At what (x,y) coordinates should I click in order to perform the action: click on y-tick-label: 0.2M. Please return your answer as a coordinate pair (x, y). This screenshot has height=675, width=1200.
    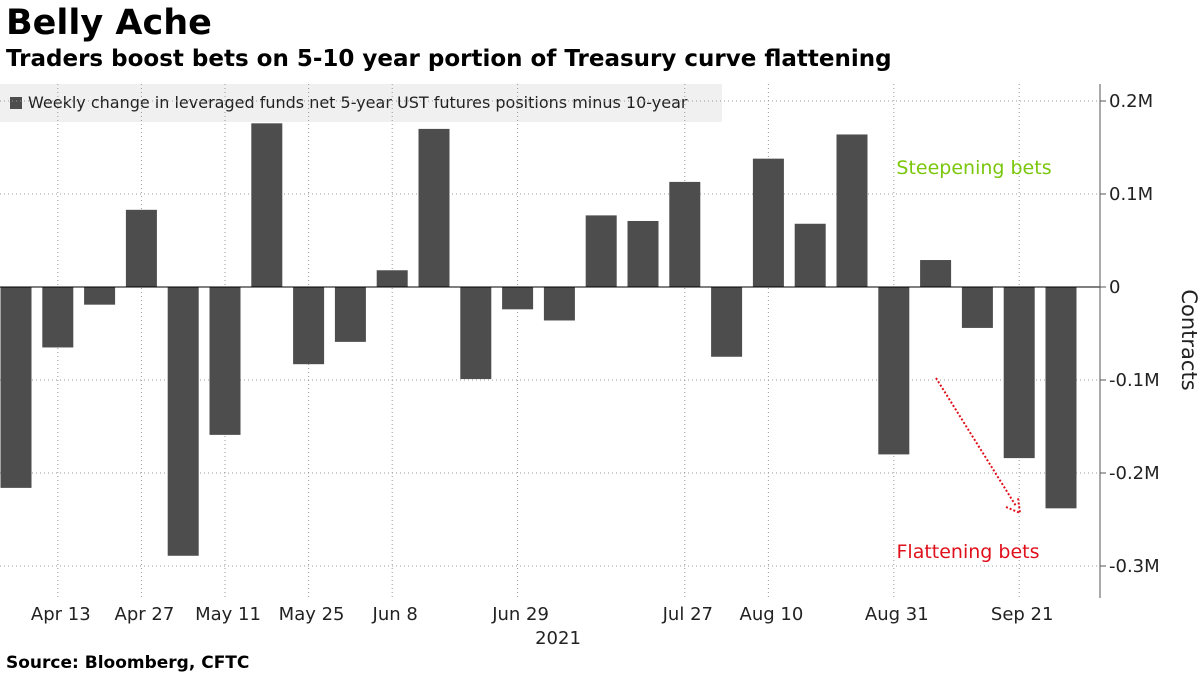
    Looking at the image, I should click on (1131, 101).